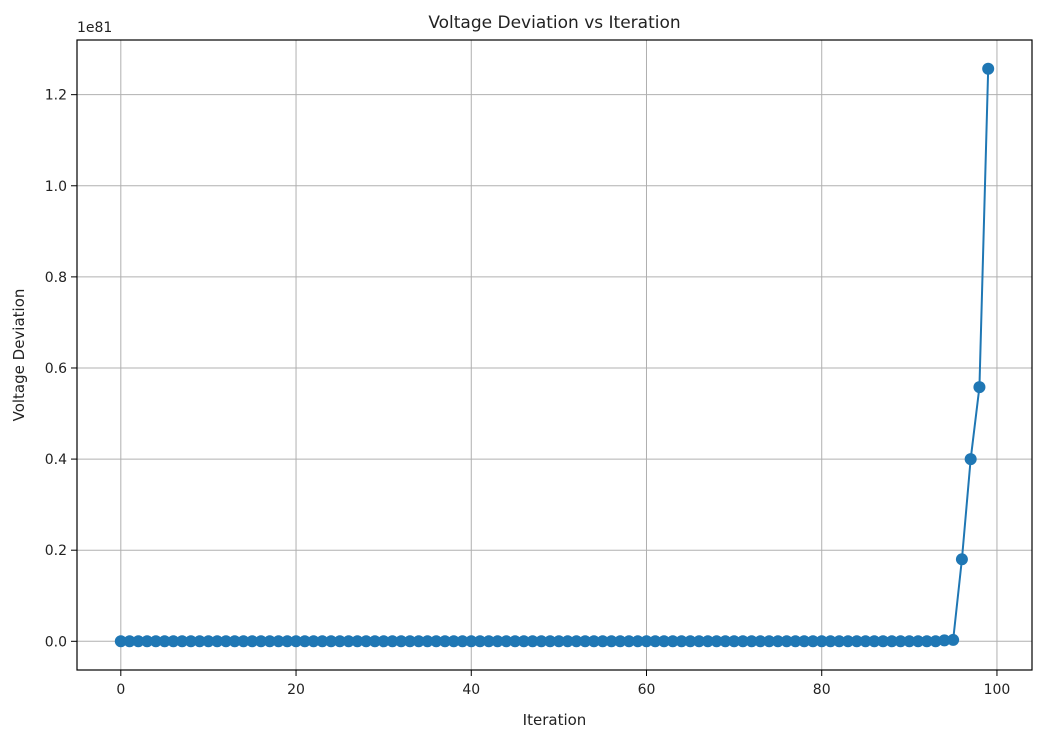 This screenshot has height=729, width=1046. What do you see at coordinates (56, 96) in the screenshot?
I see `y-tick-label: 1.2` at bounding box center [56, 96].